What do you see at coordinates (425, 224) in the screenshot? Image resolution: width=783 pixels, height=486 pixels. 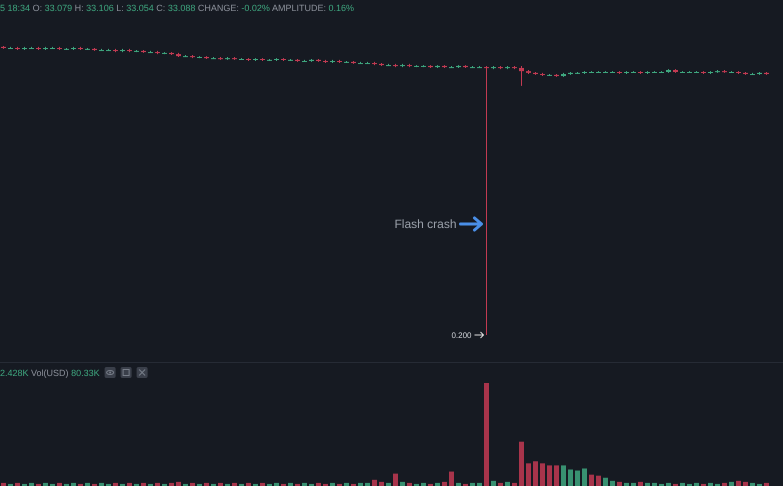 I see `annotation: Flash crash` at bounding box center [425, 224].